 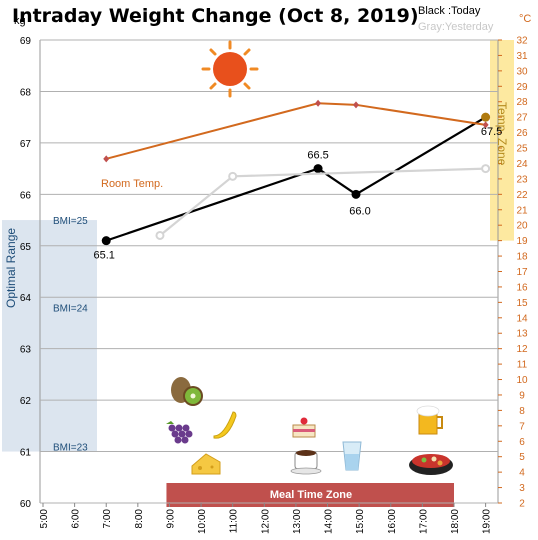 I want to click on x-tick-label: 7:00, so click(x=107, y=519).